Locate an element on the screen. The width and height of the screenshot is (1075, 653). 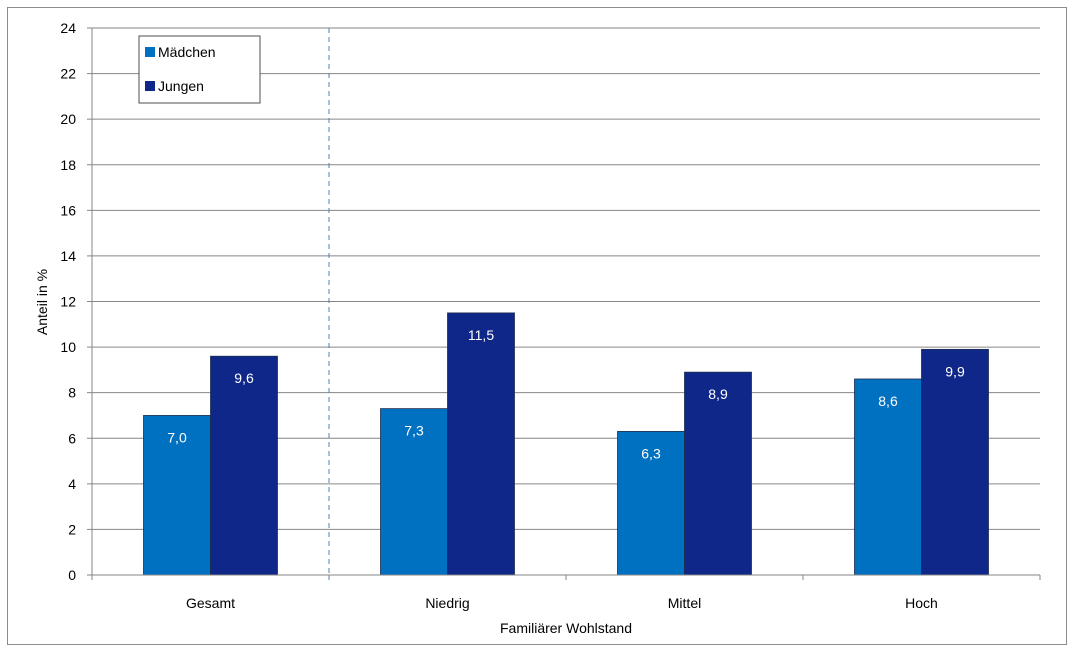
y-tick-label: 8 is located at coordinates (72, 393).